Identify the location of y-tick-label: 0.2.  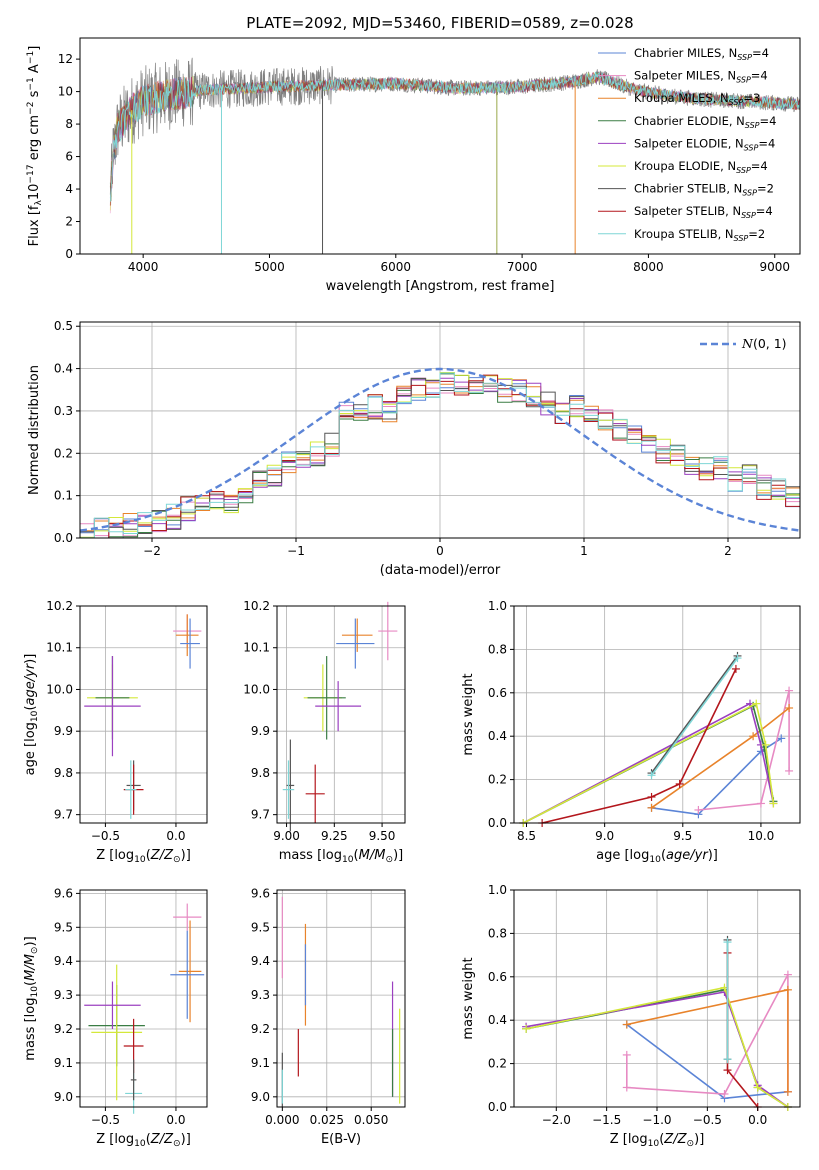
(497, 1064).